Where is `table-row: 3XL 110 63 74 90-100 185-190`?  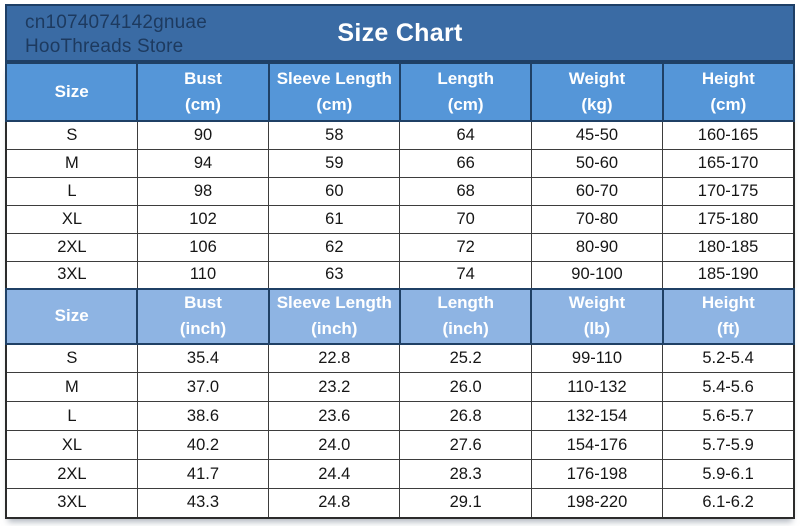
table-row: 3XL 110 63 74 90-100 185-190 is located at coordinates (400, 275).